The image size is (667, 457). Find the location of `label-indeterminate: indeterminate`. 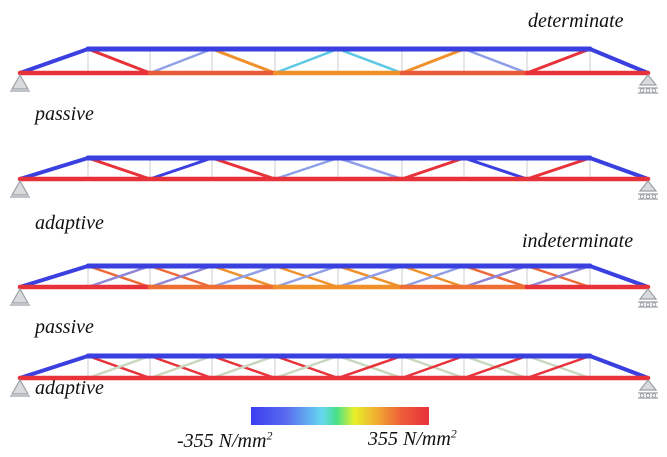

label-indeterminate: indeterminate is located at coordinates (578, 241).